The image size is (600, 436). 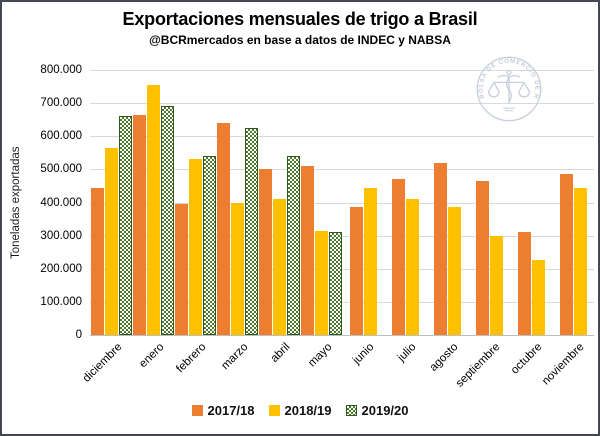 What do you see at coordinates (321, 282) in the screenshot?
I see `bar-2018-19-mayo` at bounding box center [321, 282].